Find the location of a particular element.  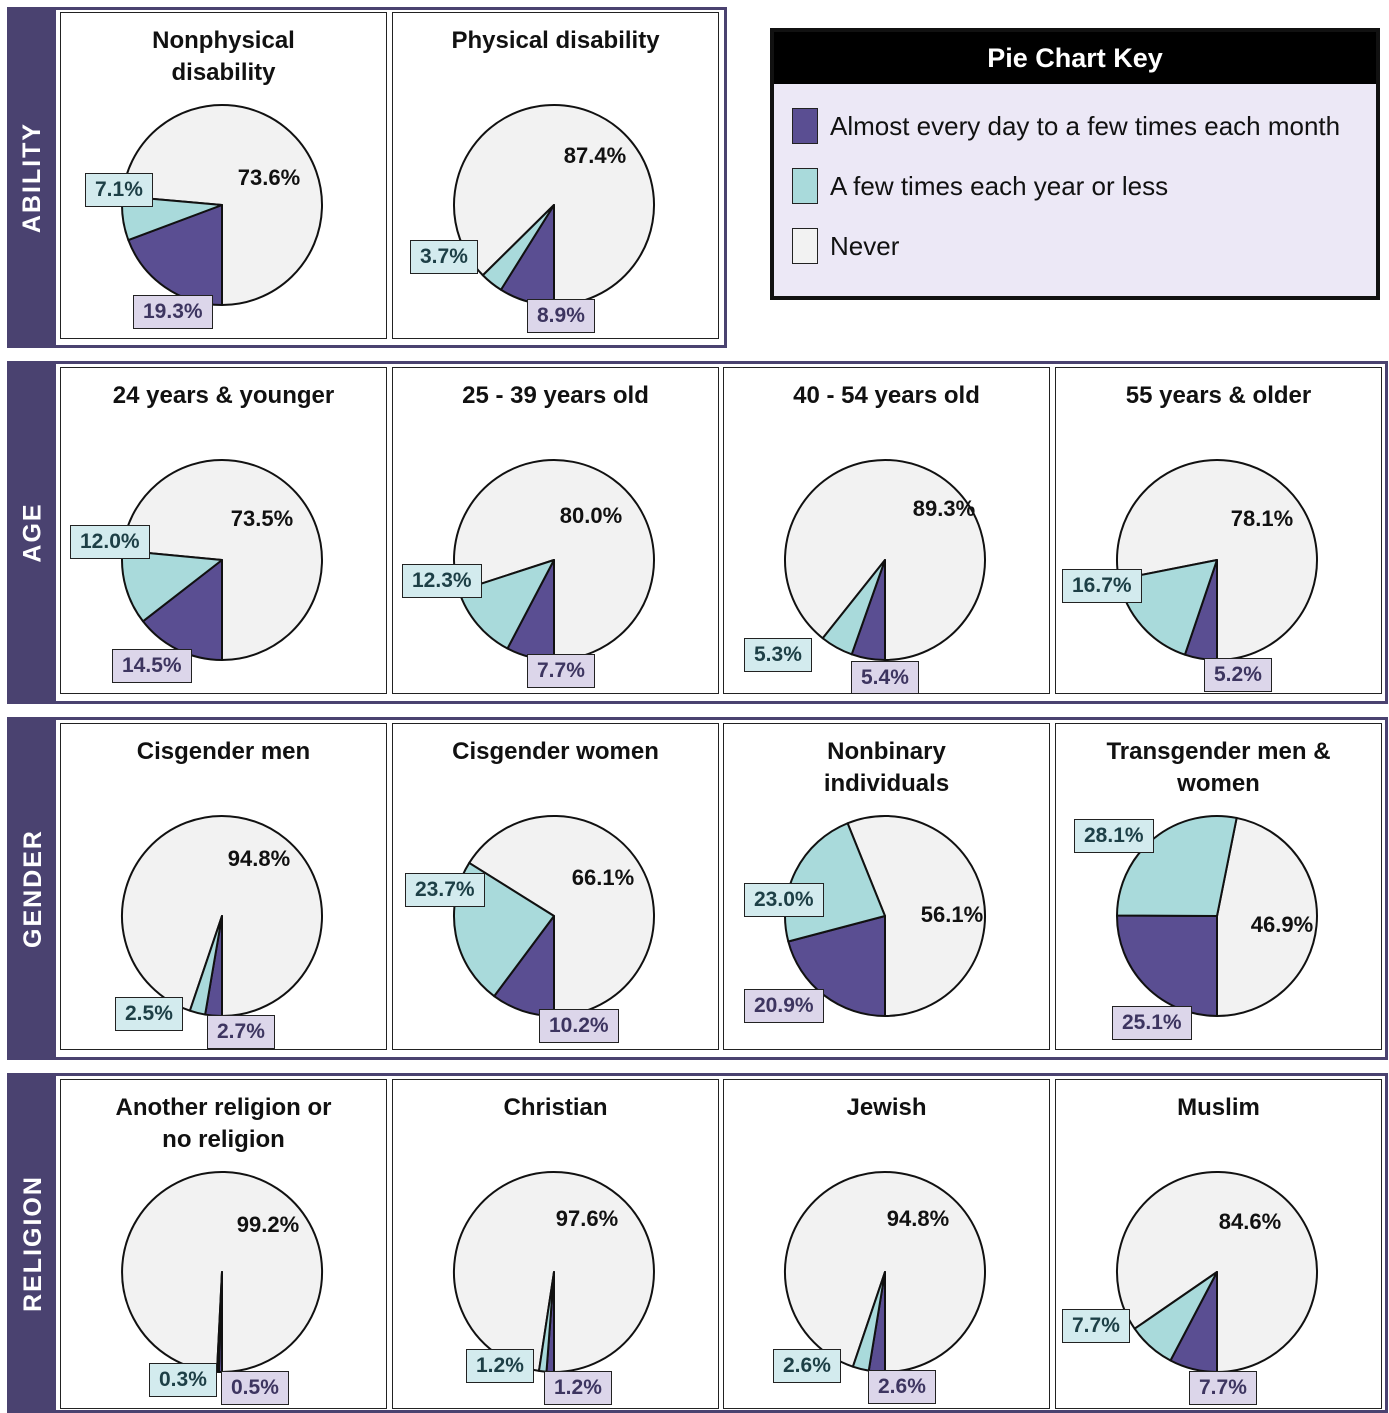

pie-title: Cisgender men is located at coordinates (223, 751).